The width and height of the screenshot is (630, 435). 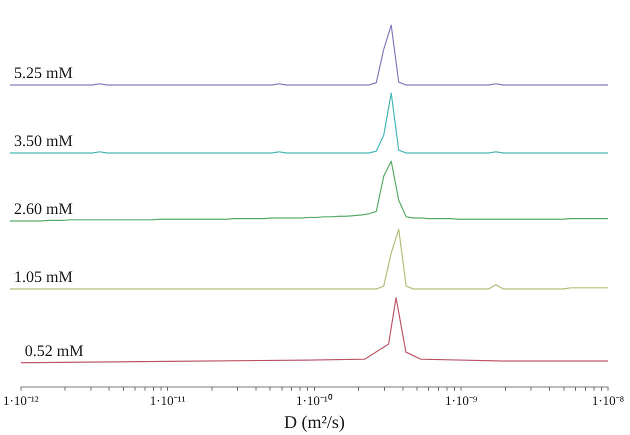 I want to click on series-label: 2.60 mM, so click(x=43, y=209).